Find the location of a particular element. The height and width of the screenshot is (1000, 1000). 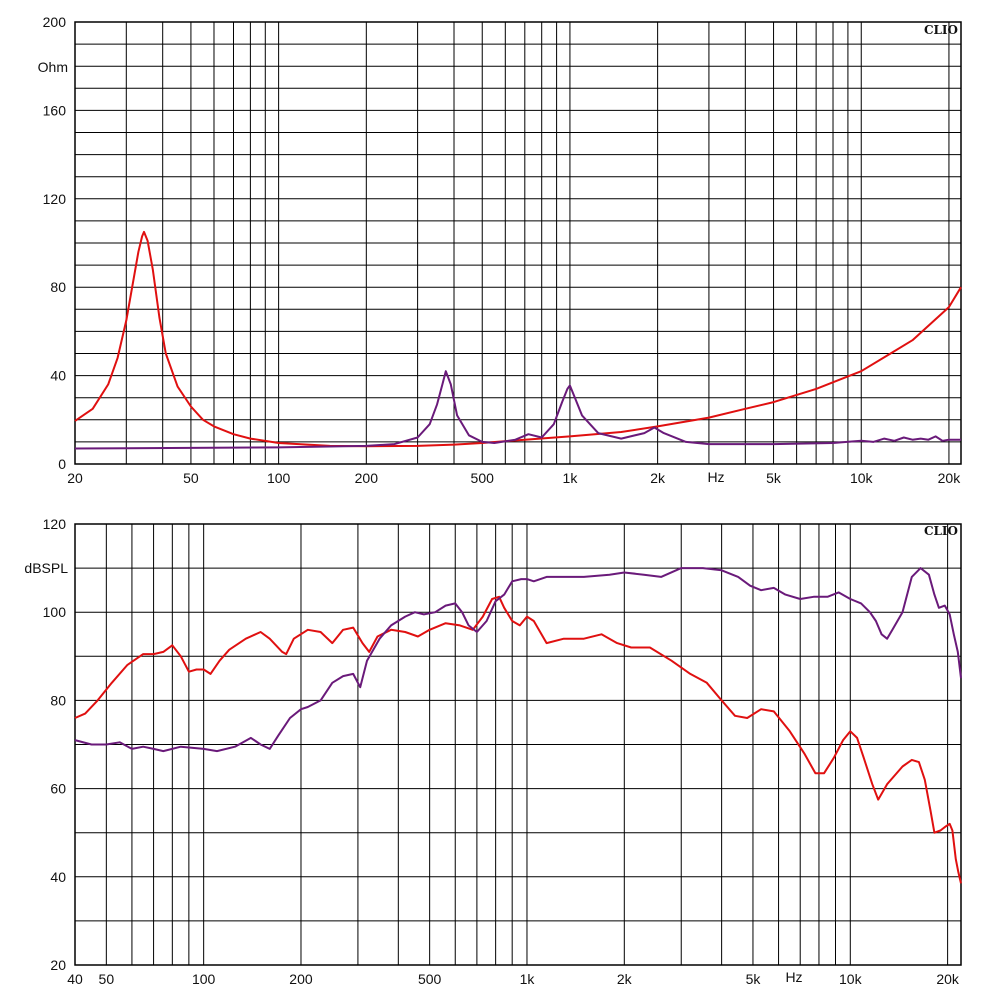

impedance-ylabel: Ohm is located at coordinates (53, 67).